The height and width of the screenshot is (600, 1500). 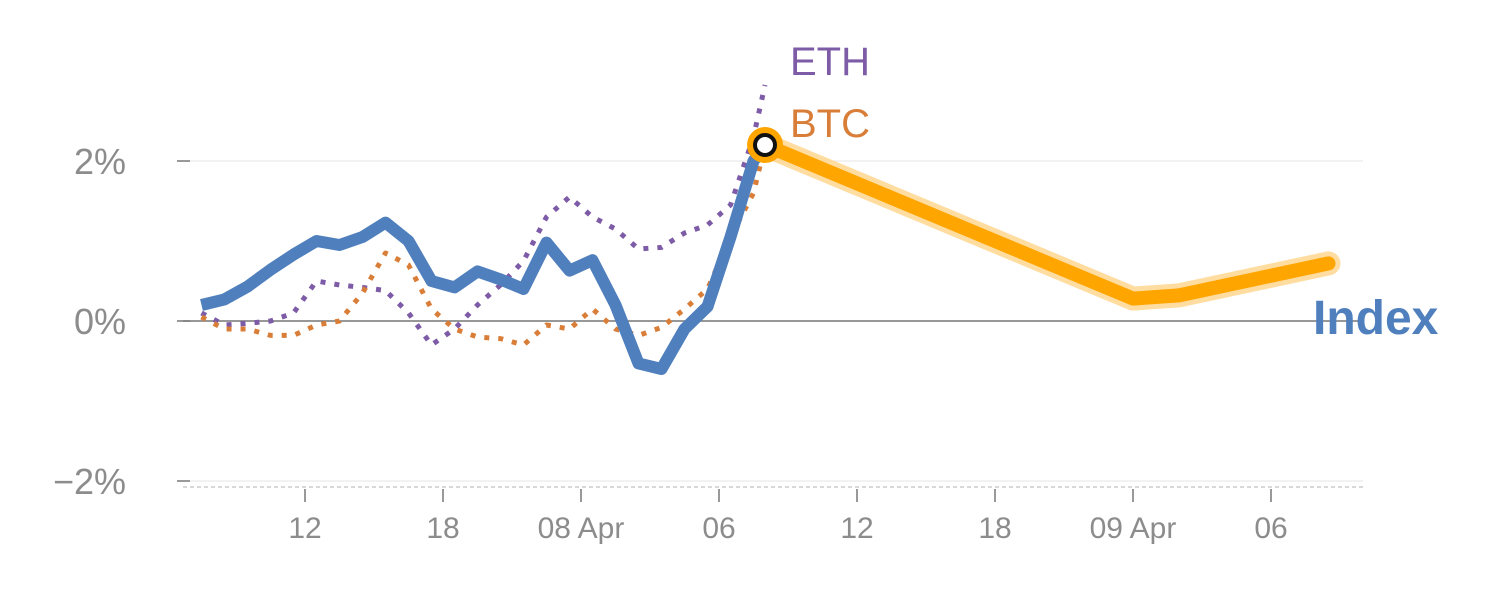 What do you see at coordinates (830, 62) in the screenshot?
I see `series-label-eth: ETH` at bounding box center [830, 62].